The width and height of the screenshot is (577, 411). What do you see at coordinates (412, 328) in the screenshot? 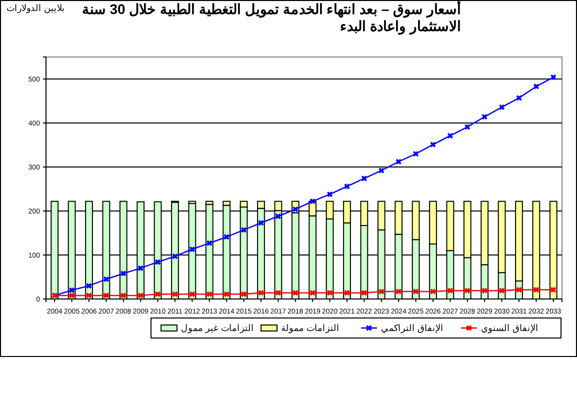
I see `legend-label: الإنفاق التراكمي` at bounding box center [412, 328].